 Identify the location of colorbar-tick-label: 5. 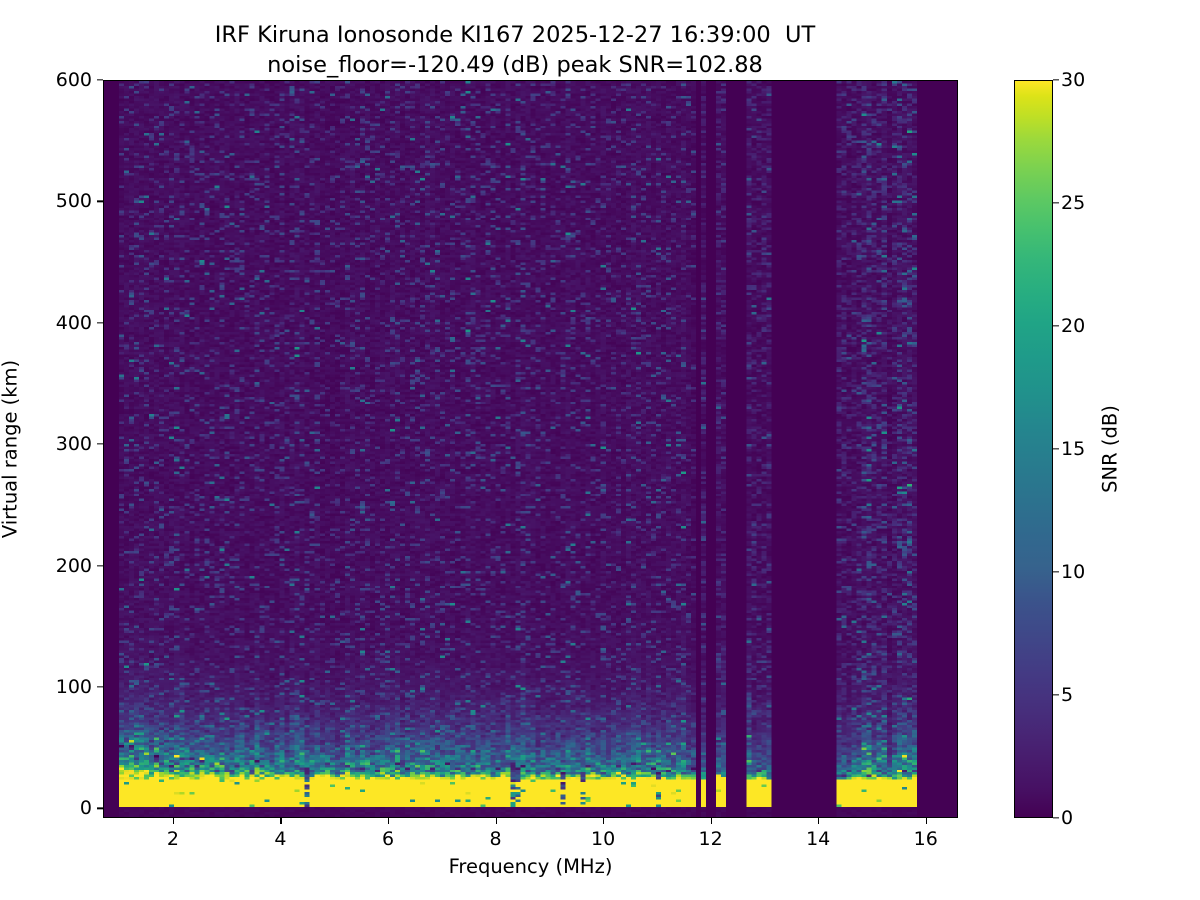
(1067, 695).